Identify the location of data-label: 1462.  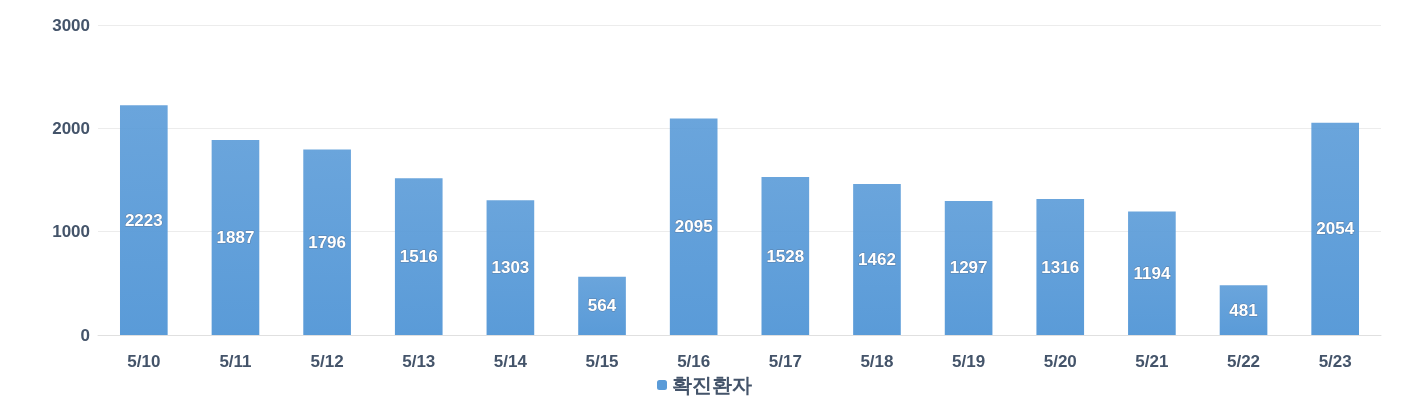
(877, 259).